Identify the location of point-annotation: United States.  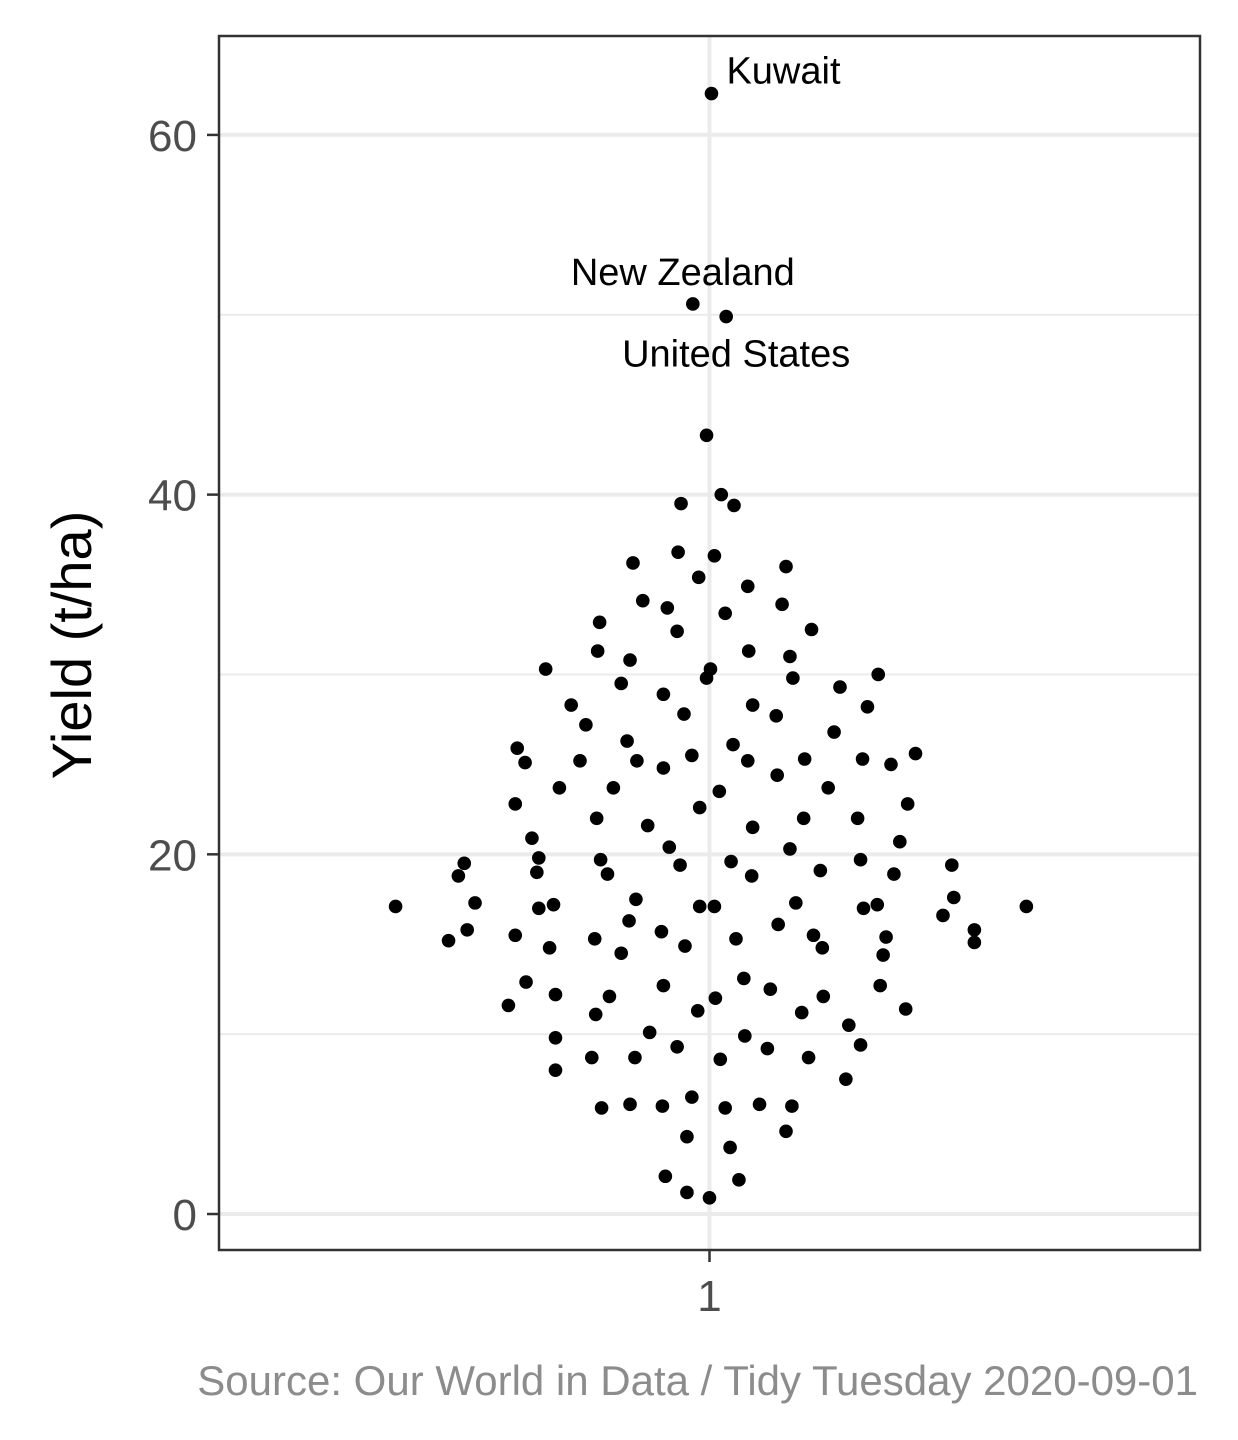
(736, 355).